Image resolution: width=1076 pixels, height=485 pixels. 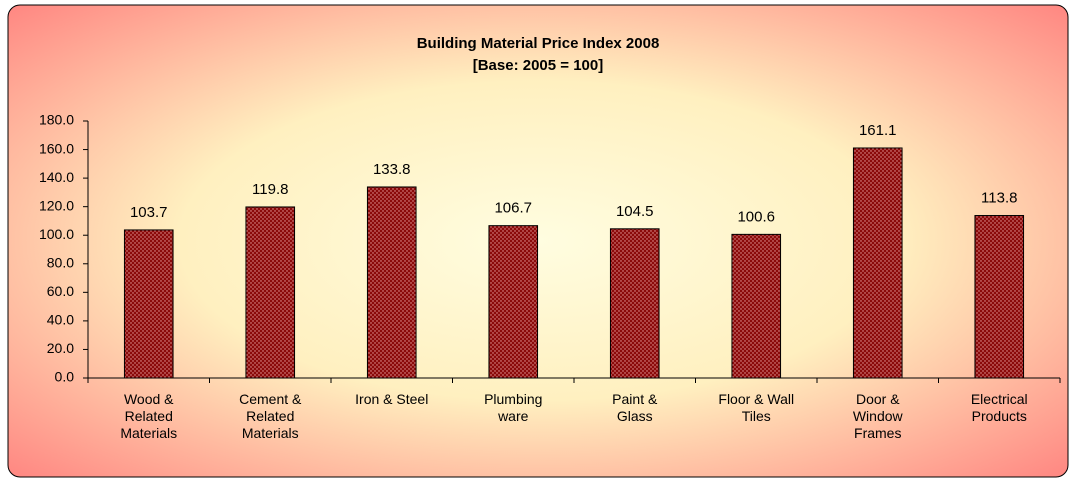 What do you see at coordinates (56, 120) in the screenshot?
I see `y-tick-label: 180.0` at bounding box center [56, 120].